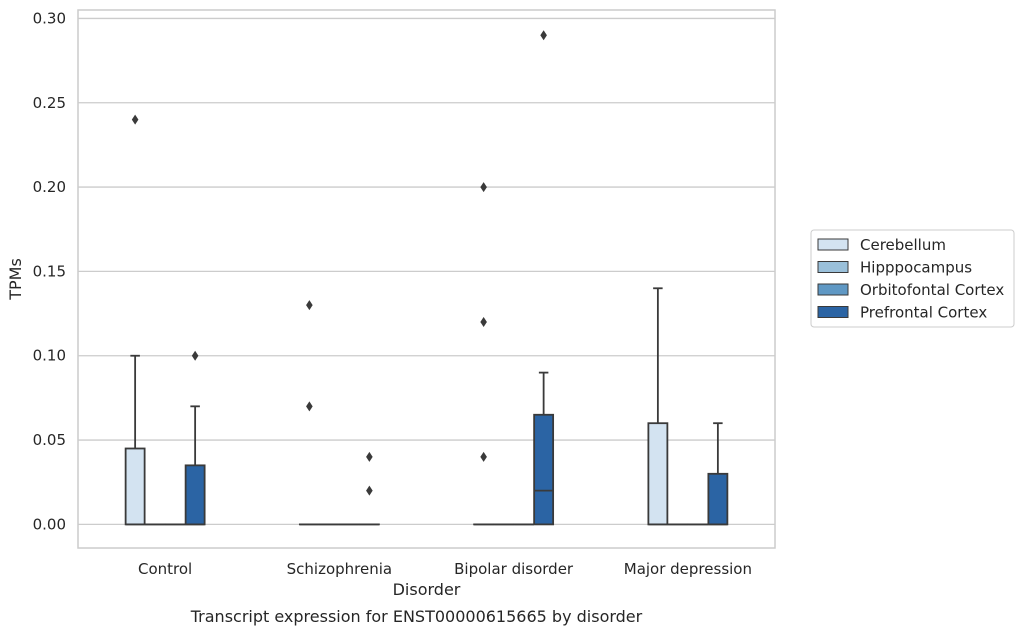 The height and width of the screenshot is (634, 1023). What do you see at coordinates (49, 103) in the screenshot?
I see `y-tick-label: 0.25` at bounding box center [49, 103].